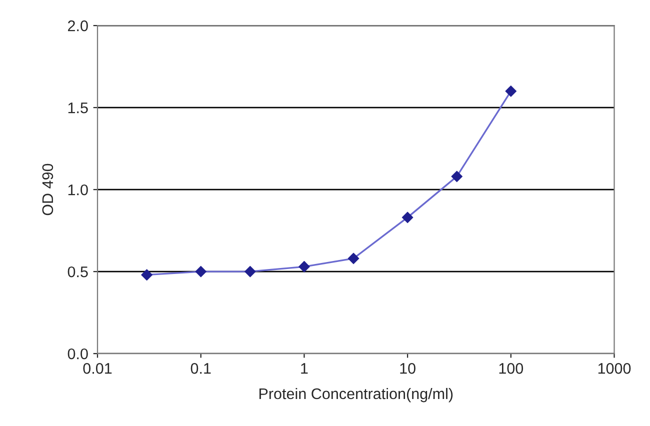  What do you see at coordinates (78, 26) in the screenshot?
I see `y-tick-label: 2.0` at bounding box center [78, 26].